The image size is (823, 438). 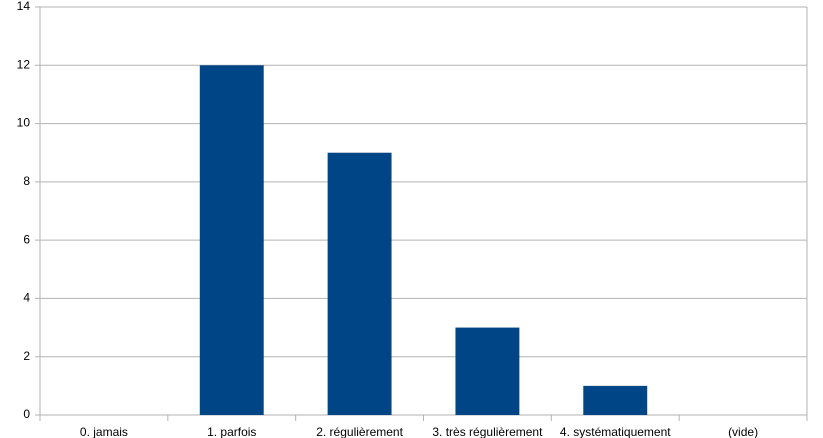 I want to click on x-tick-label: 1. parfois, so click(x=231, y=431).